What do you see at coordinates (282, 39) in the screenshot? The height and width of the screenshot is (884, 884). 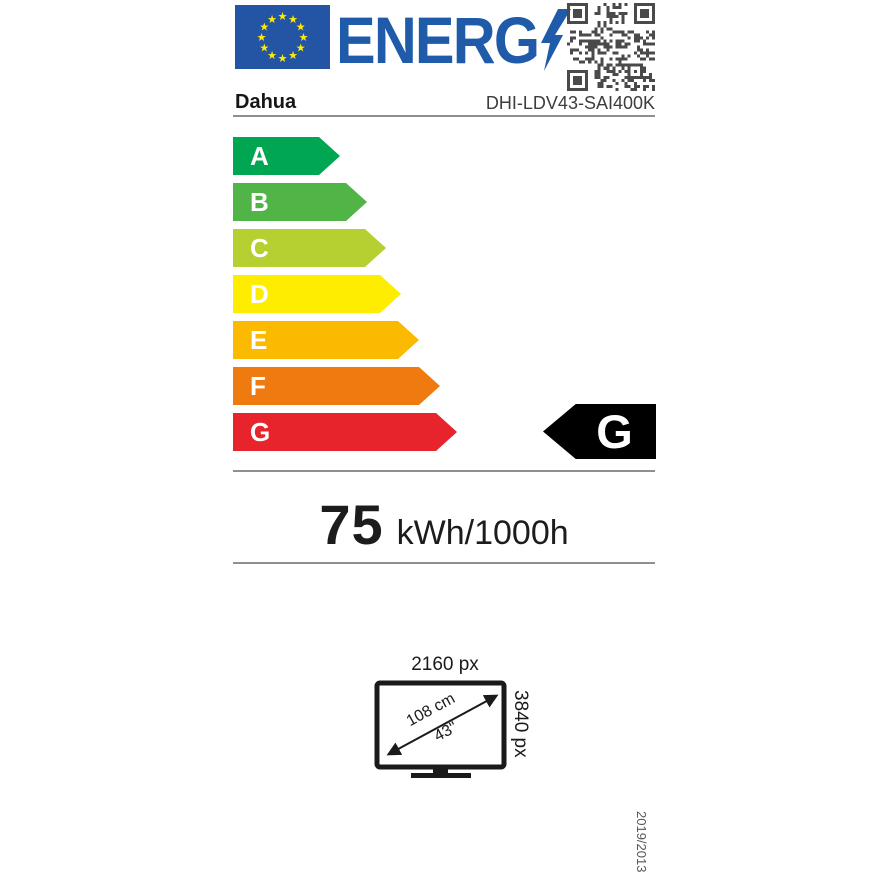 I see `eu-flag-icon: ★ ★ ★ ★ ★ ★ ★ ★ ★ ★ ★ ★` at bounding box center [282, 39].